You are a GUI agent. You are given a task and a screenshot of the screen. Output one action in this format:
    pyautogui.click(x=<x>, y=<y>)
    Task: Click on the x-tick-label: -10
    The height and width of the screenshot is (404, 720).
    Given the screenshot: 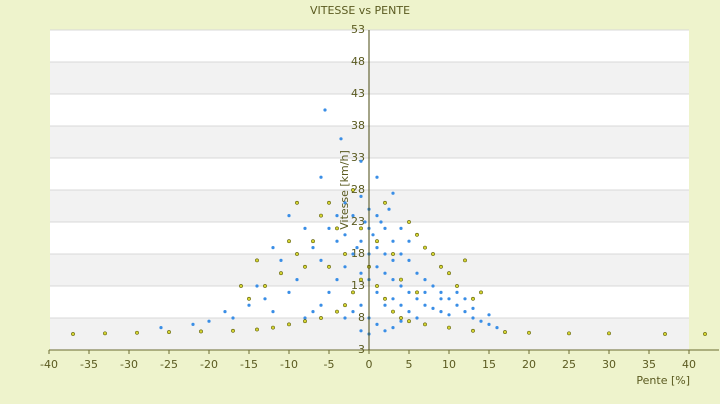 What is the action you would take?
    pyautogui.click(x=289, y=364)
    